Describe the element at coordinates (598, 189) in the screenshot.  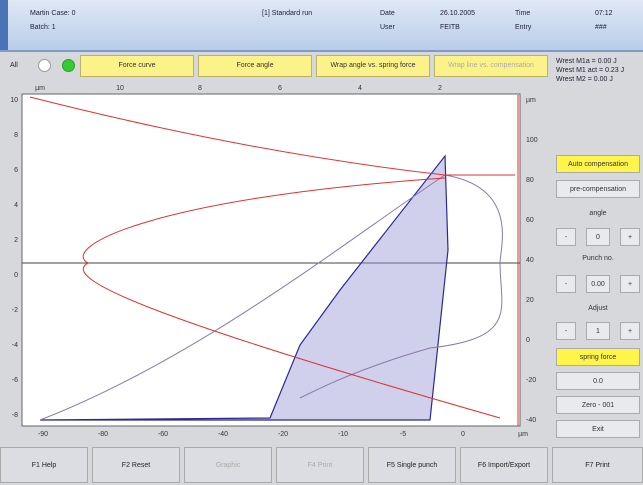
I see `pre-compensation: pre-compensation` at that location.